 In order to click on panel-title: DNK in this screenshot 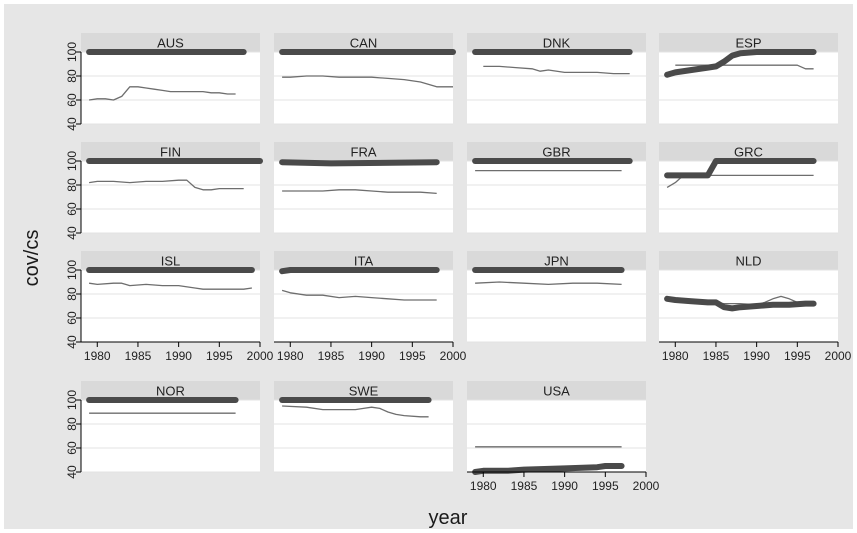, I will do `click(557, 43)`.